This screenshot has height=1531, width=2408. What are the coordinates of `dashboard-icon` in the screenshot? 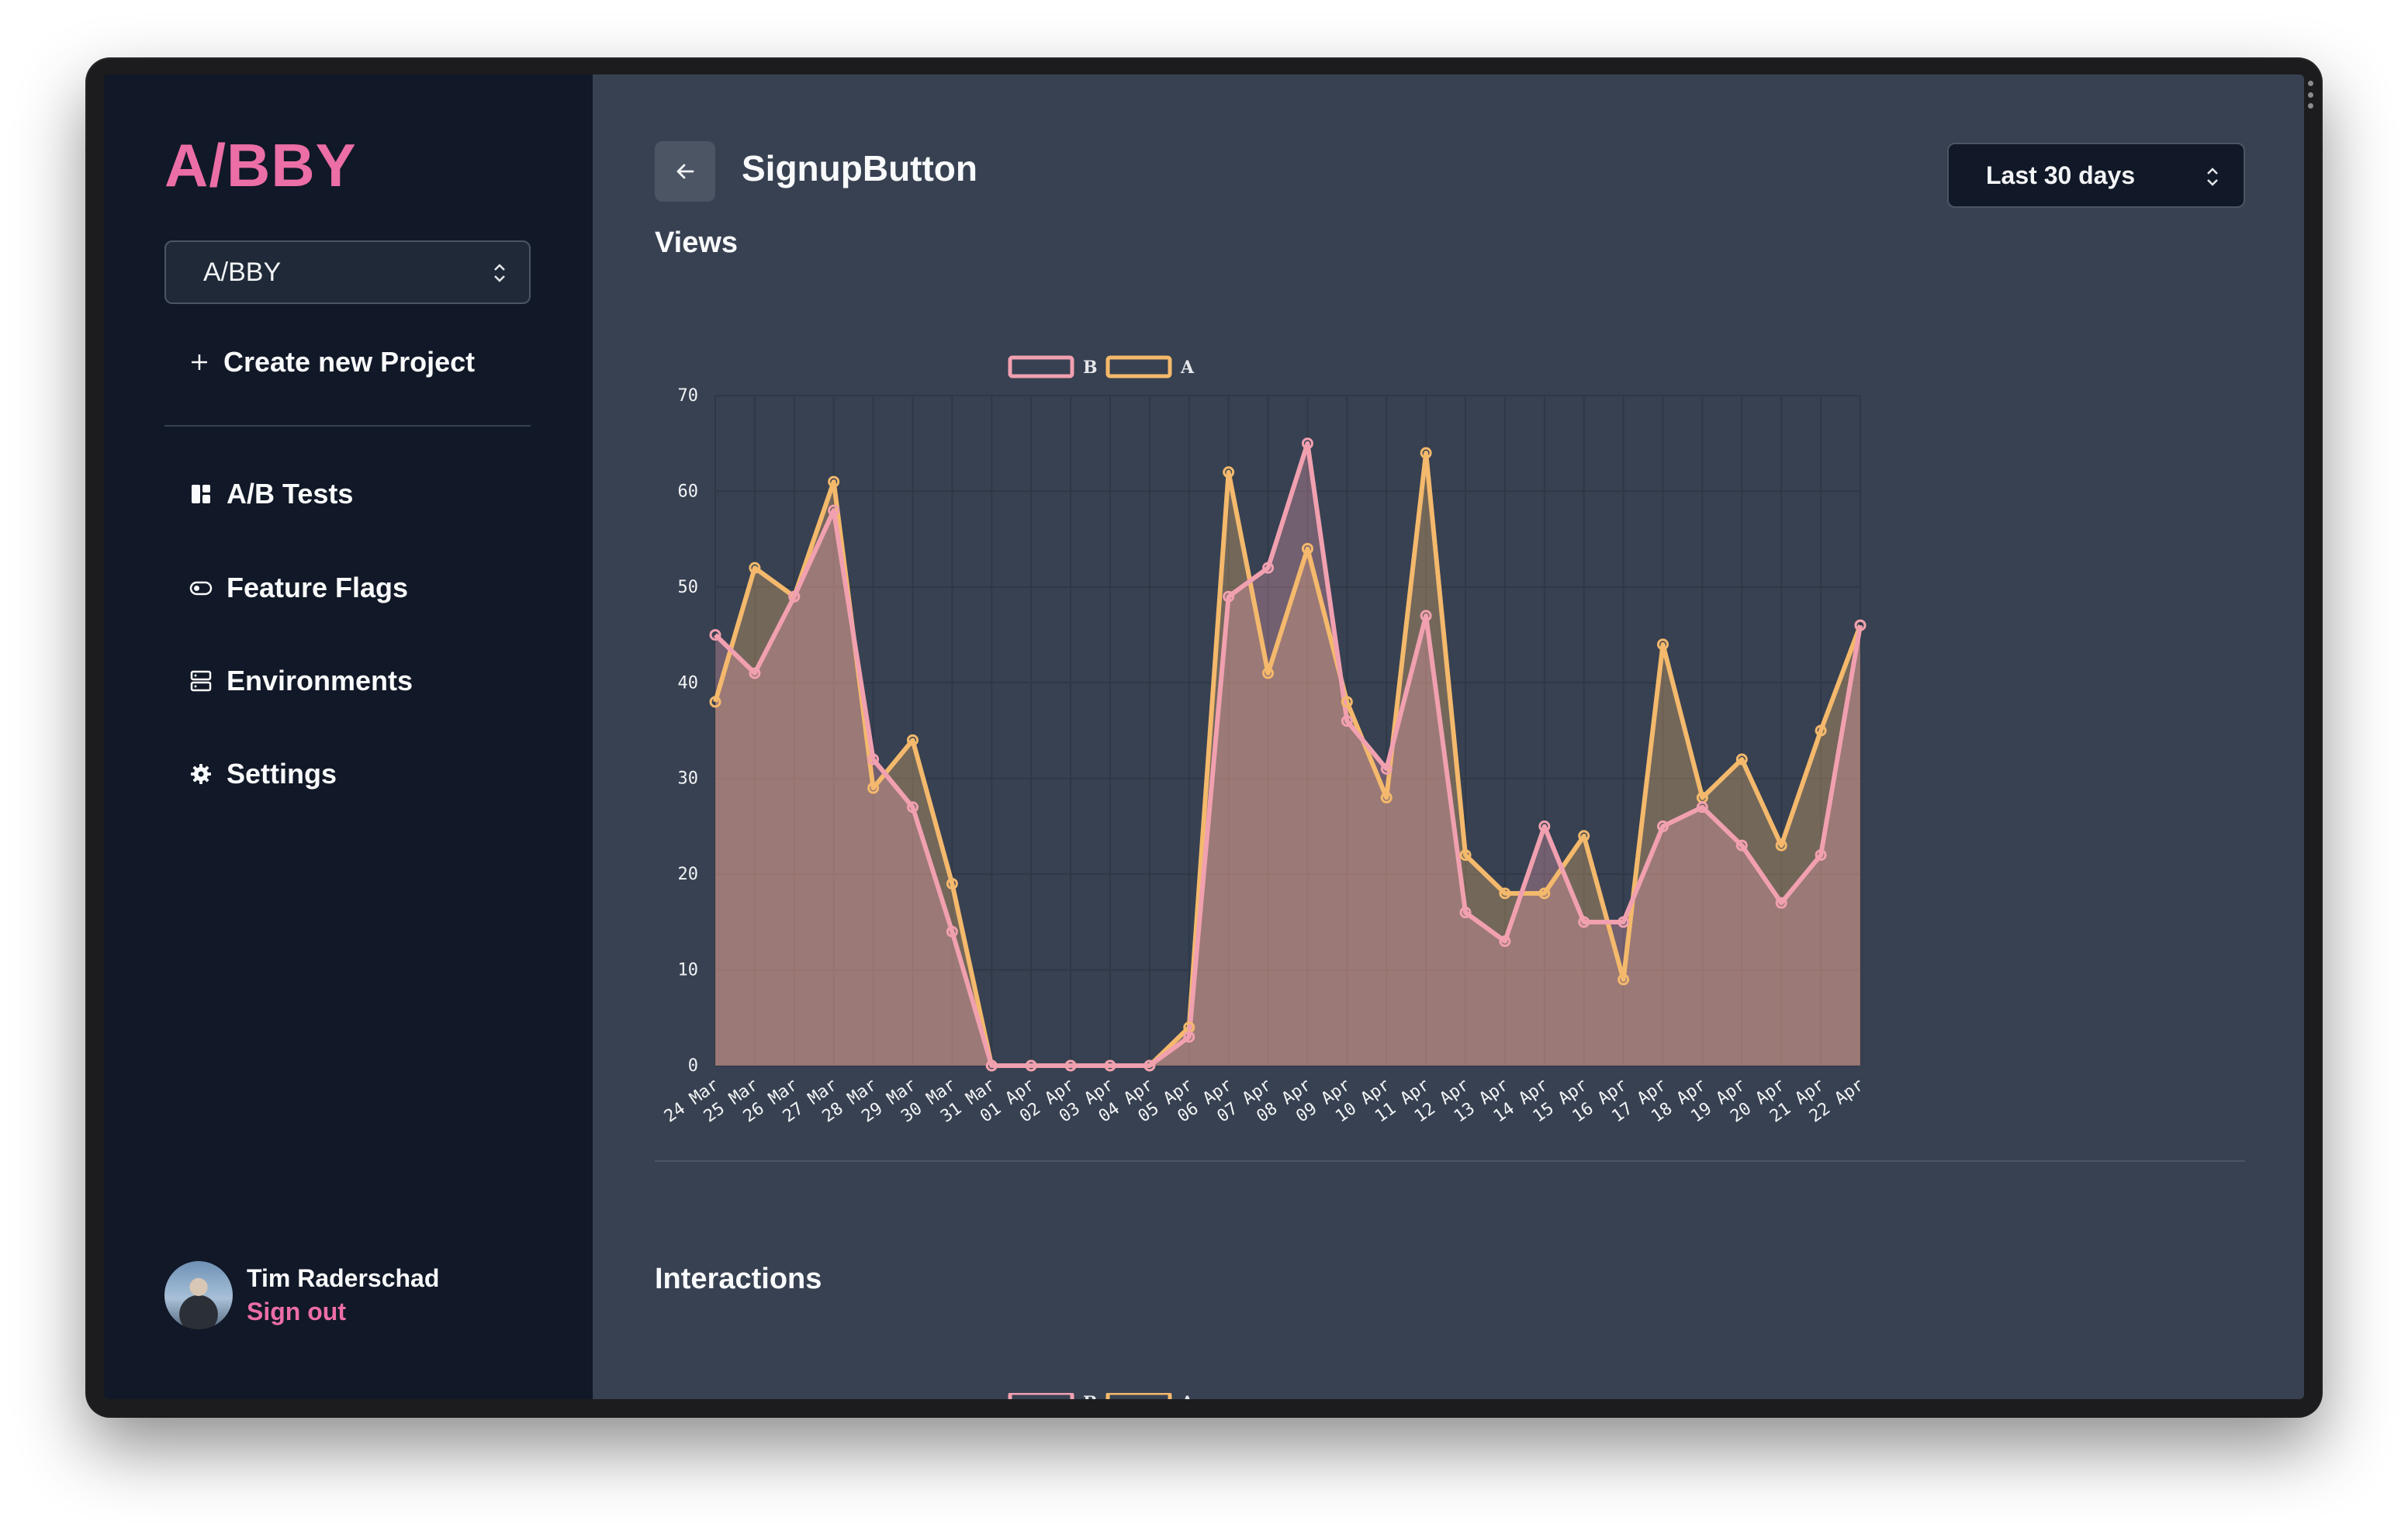 It's located at (201, 494).